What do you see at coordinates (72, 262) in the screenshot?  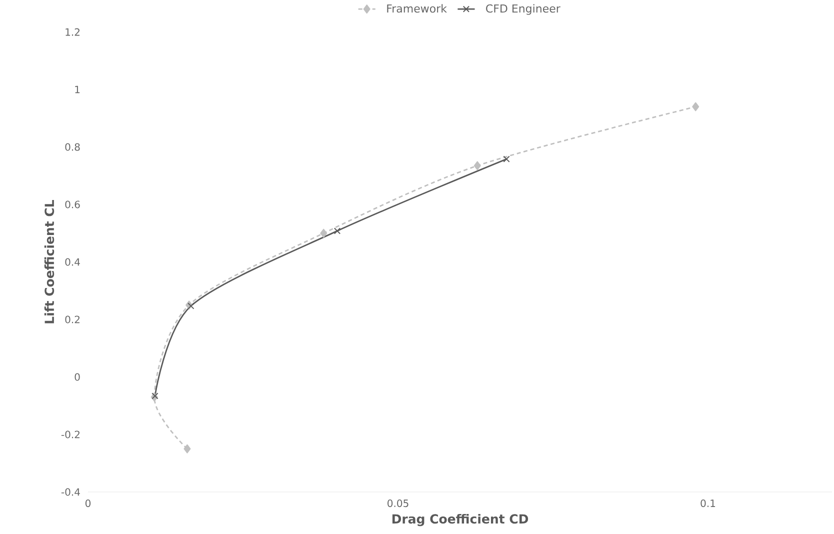 I see `y-tick-label: 0.4` at bounding box center [72, 262].